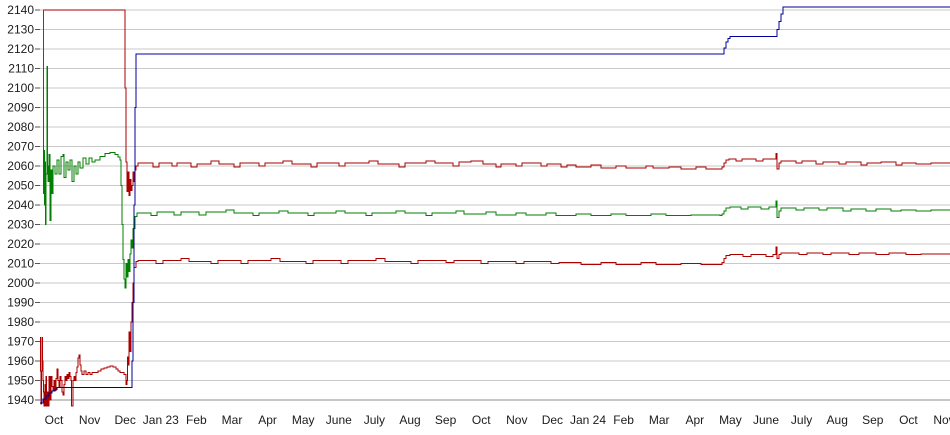  What do you see at coordinates (730, 420) in the screenshot?
I see `x-tick-label-19: May` at bounding box center [730, 420].